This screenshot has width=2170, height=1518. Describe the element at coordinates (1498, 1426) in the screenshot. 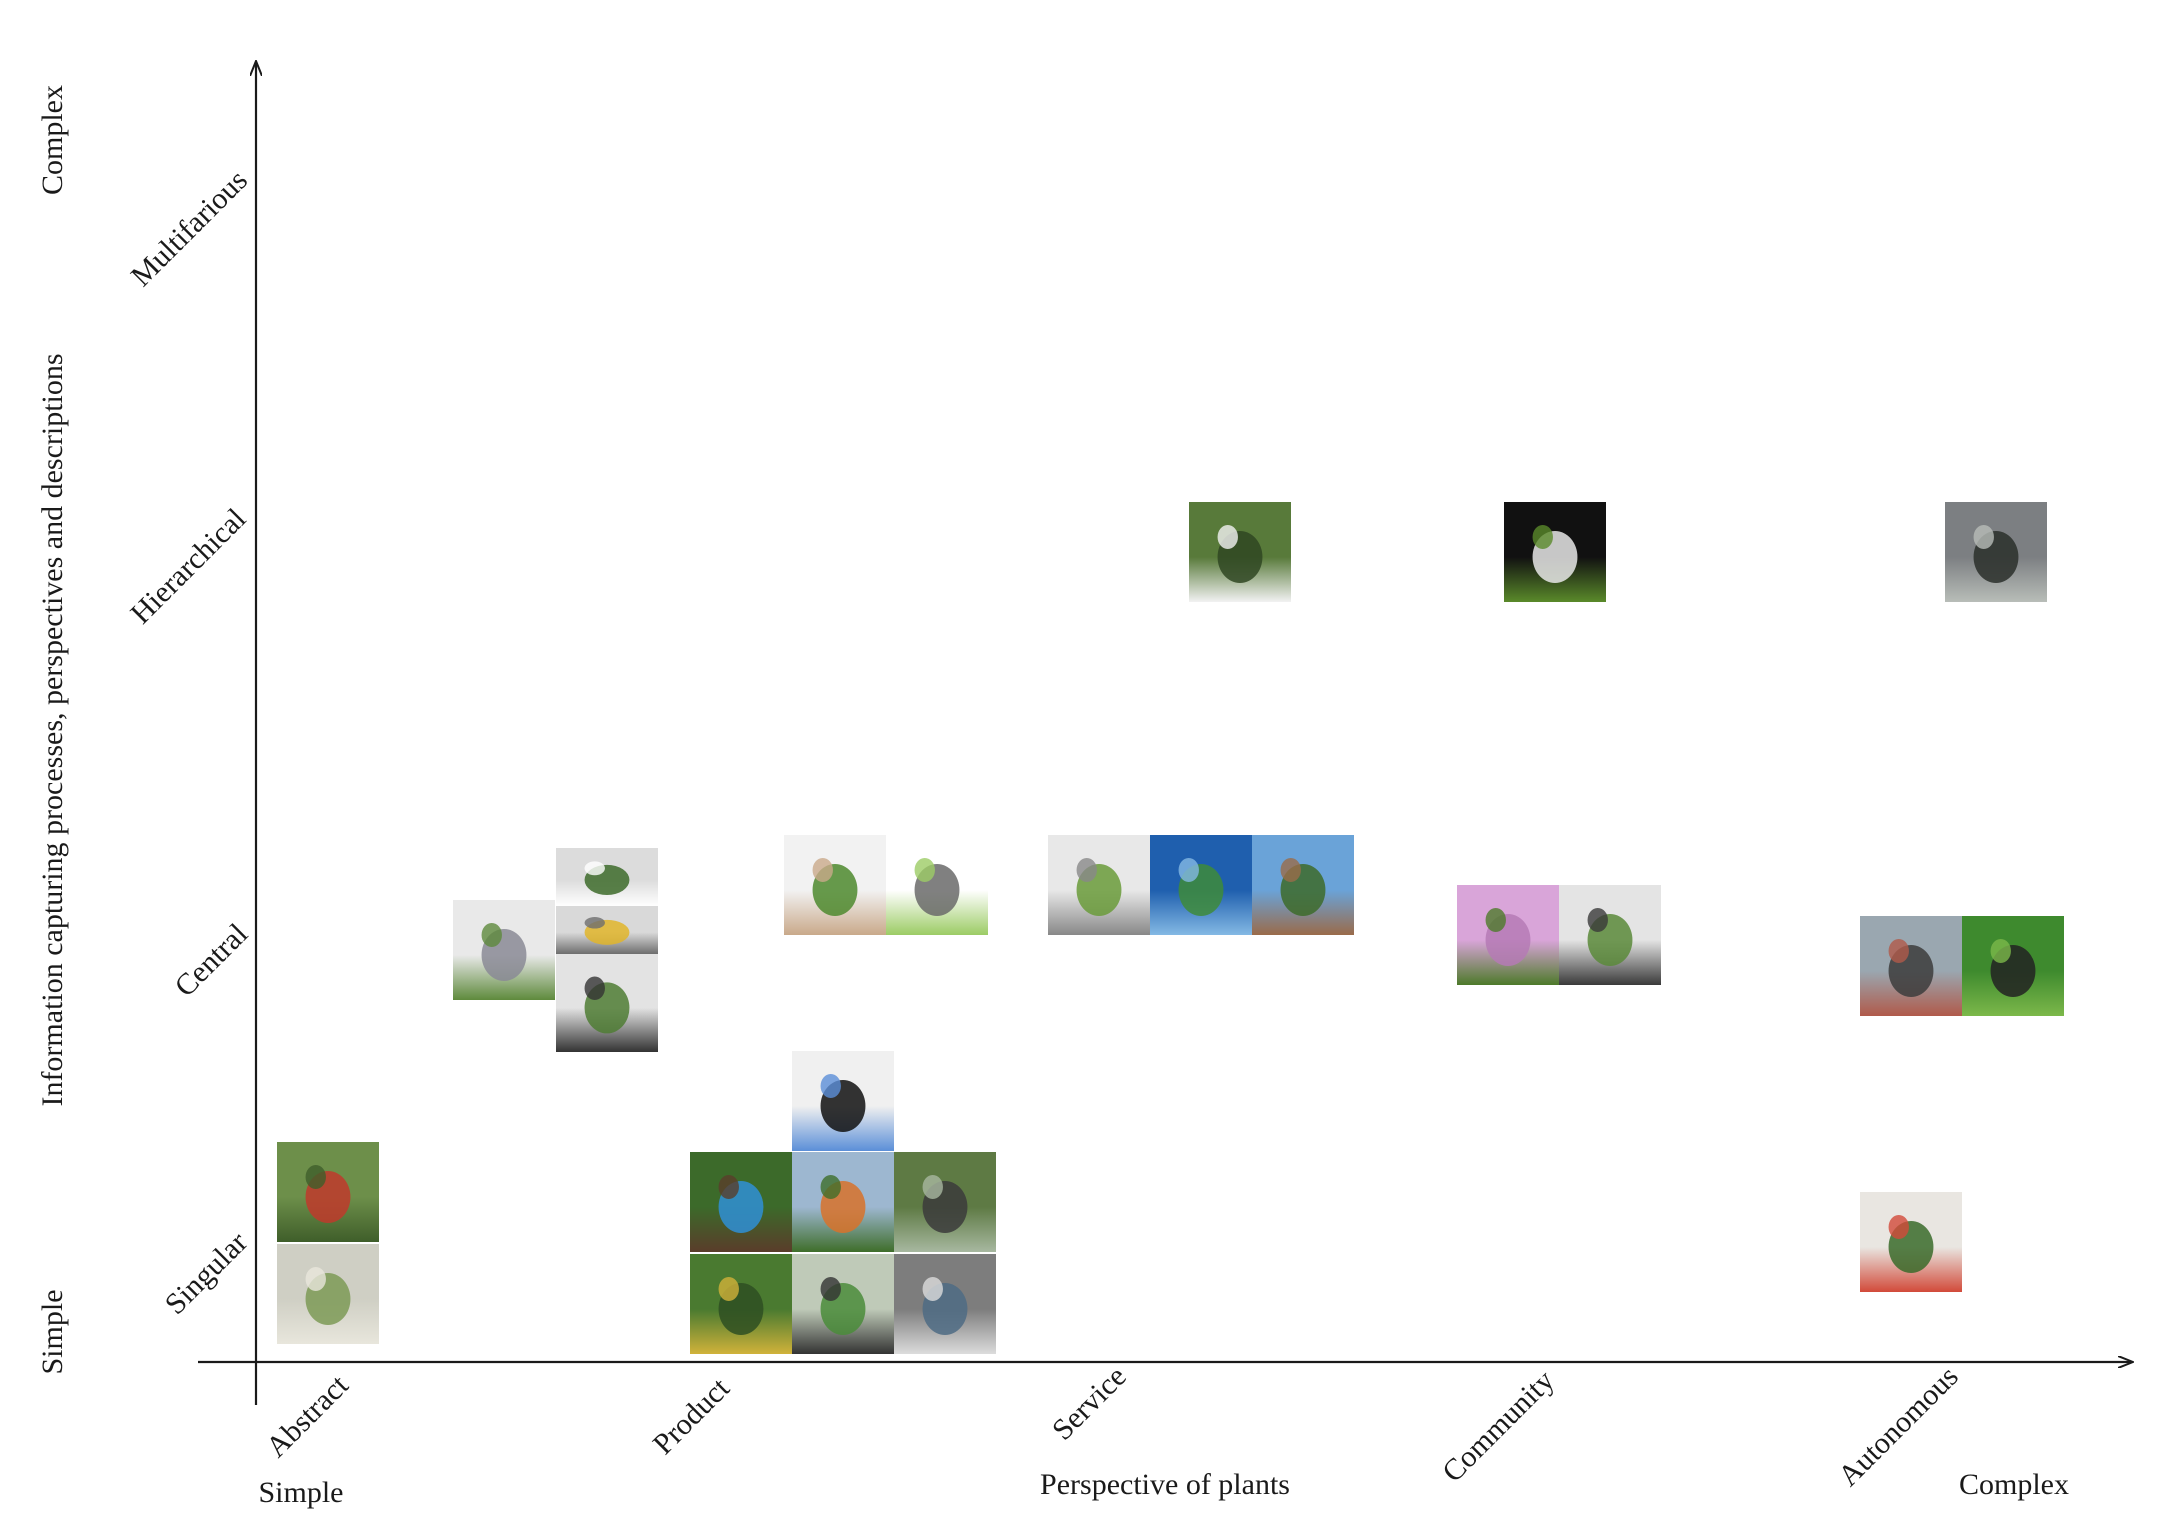

I see `x-level-community: Community` at that location.